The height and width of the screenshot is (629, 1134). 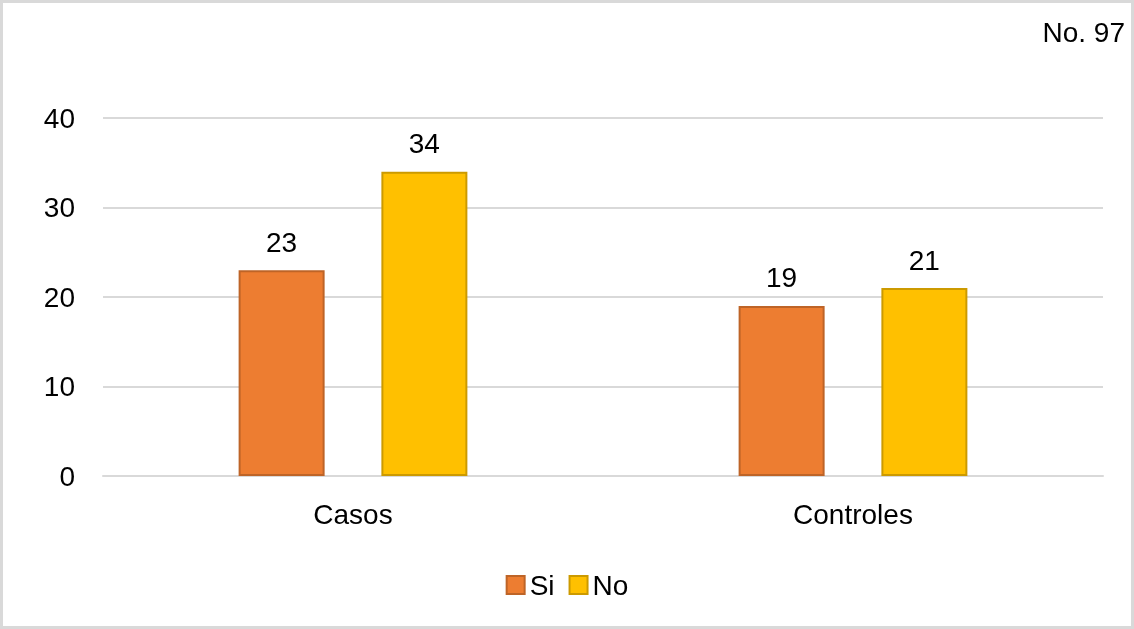 What do you see at coordinates (924, 260) in the screenshot?
I see `data-label: 21` at bounding box center [924, 260].